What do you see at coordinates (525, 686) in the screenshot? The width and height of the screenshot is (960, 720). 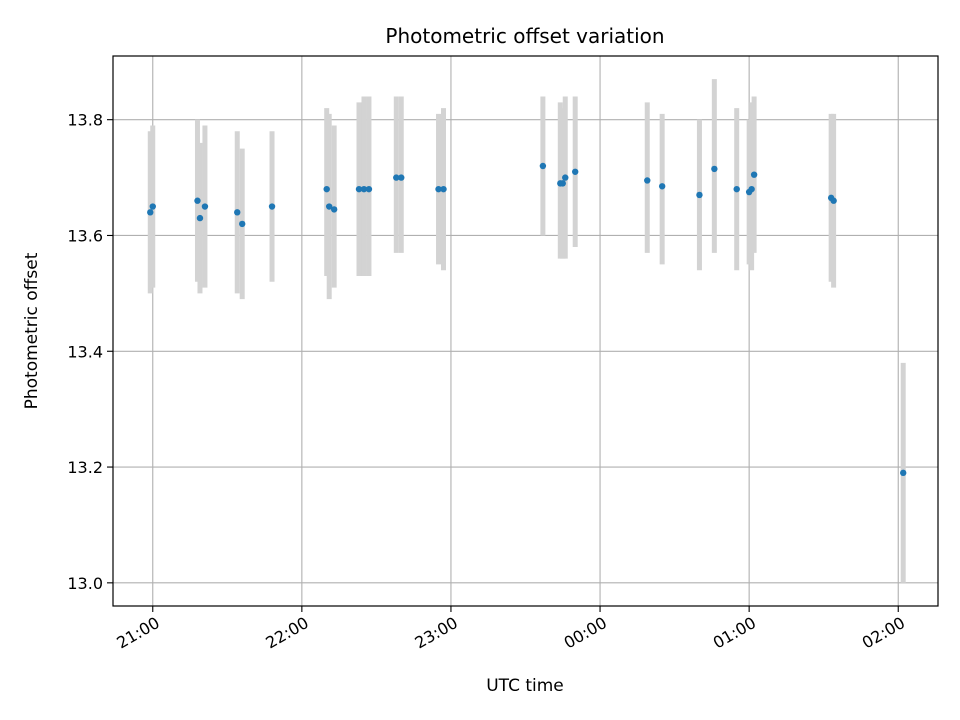 I see `x-axis-label: UTC time` at bounding box center [525, 686].